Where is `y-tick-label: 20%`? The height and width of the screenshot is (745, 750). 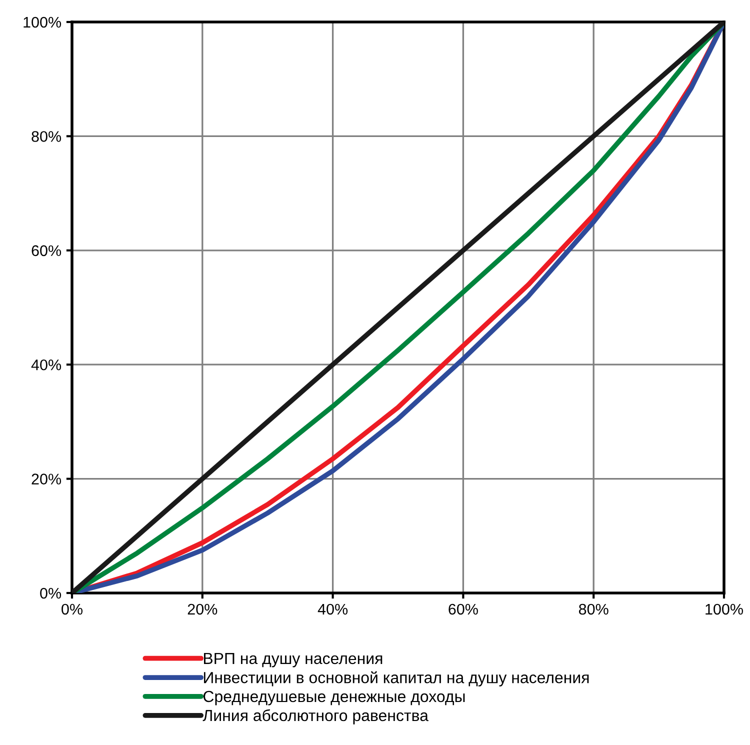
y-tick-label: 20% is located at coordinates (47, 479).